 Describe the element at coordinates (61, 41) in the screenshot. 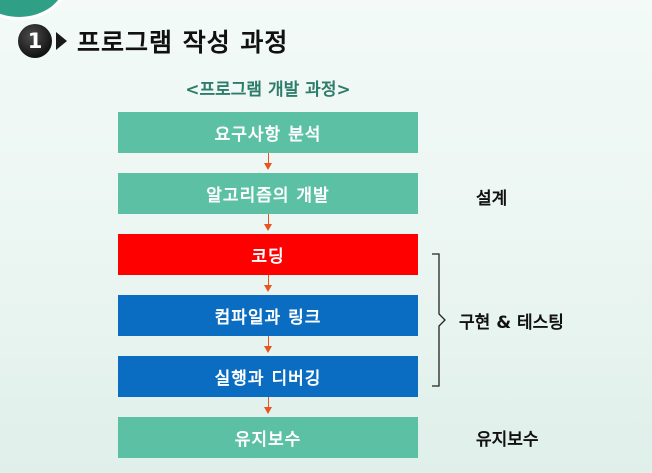

I see `triangle-pointer-icon` at that location.